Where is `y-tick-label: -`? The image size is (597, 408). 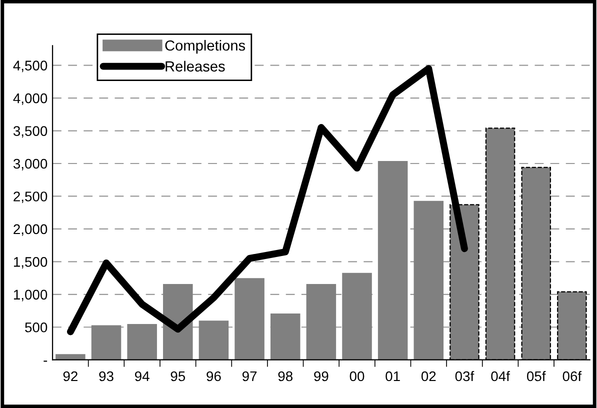
y-tick-label: - is located at coordinates (46, 361).